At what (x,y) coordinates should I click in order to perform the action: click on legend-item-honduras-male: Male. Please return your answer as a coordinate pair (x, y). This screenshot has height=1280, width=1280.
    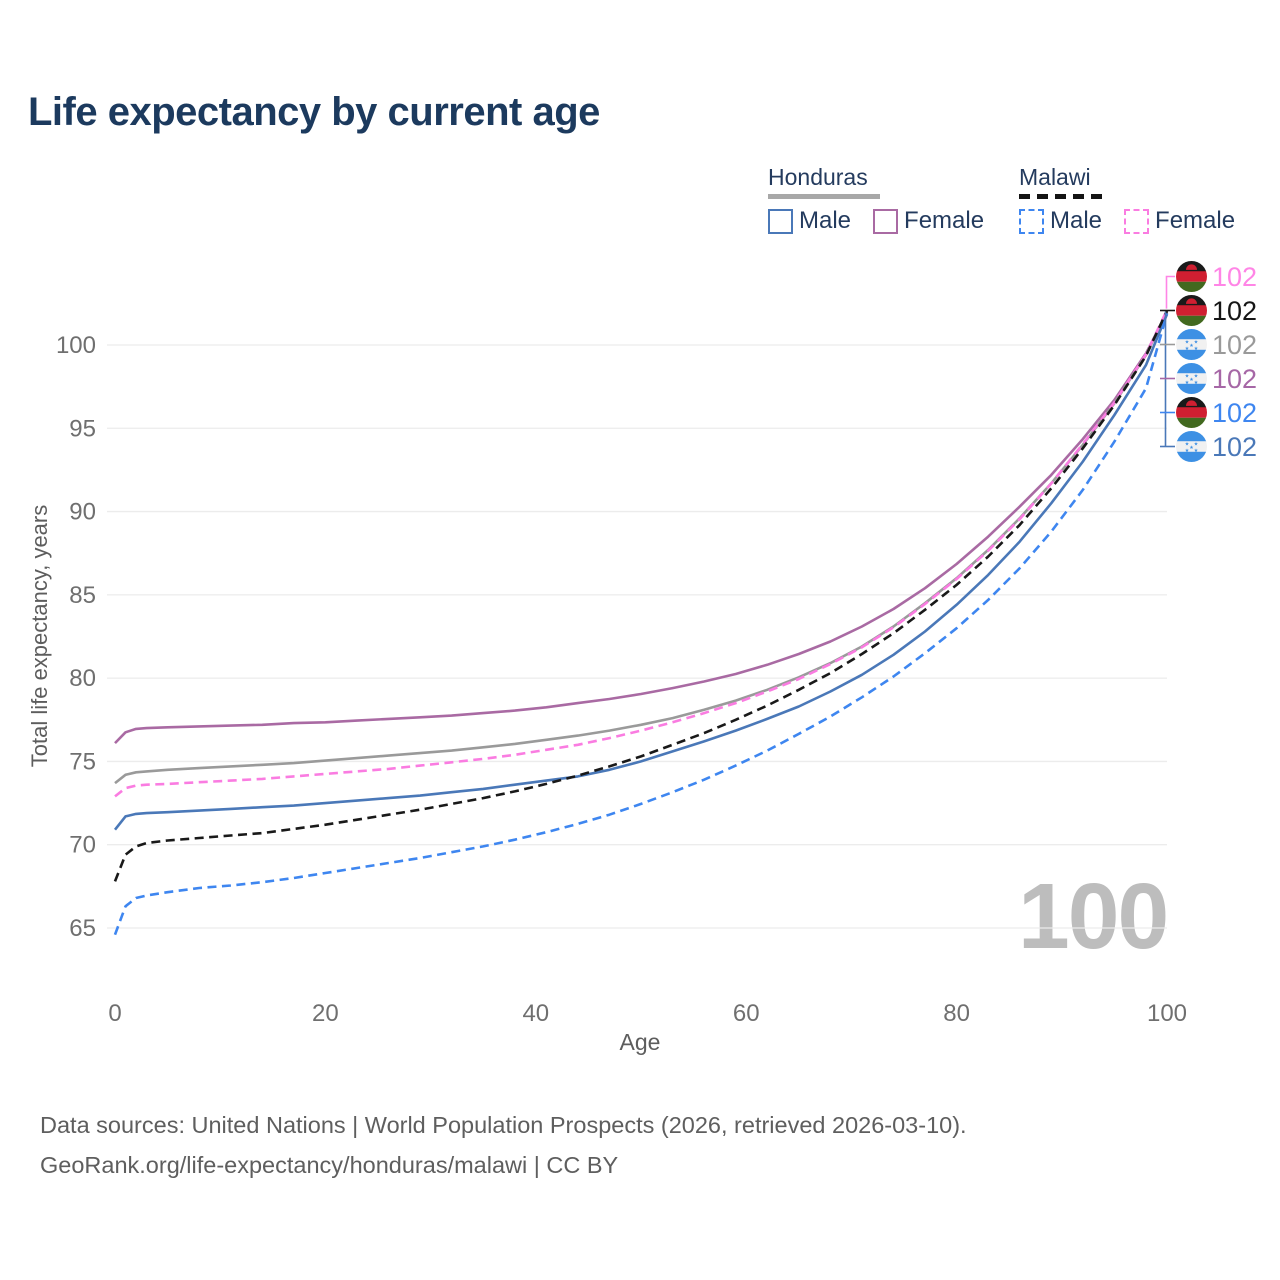
    Looking at the image, I should click on (809, 221).